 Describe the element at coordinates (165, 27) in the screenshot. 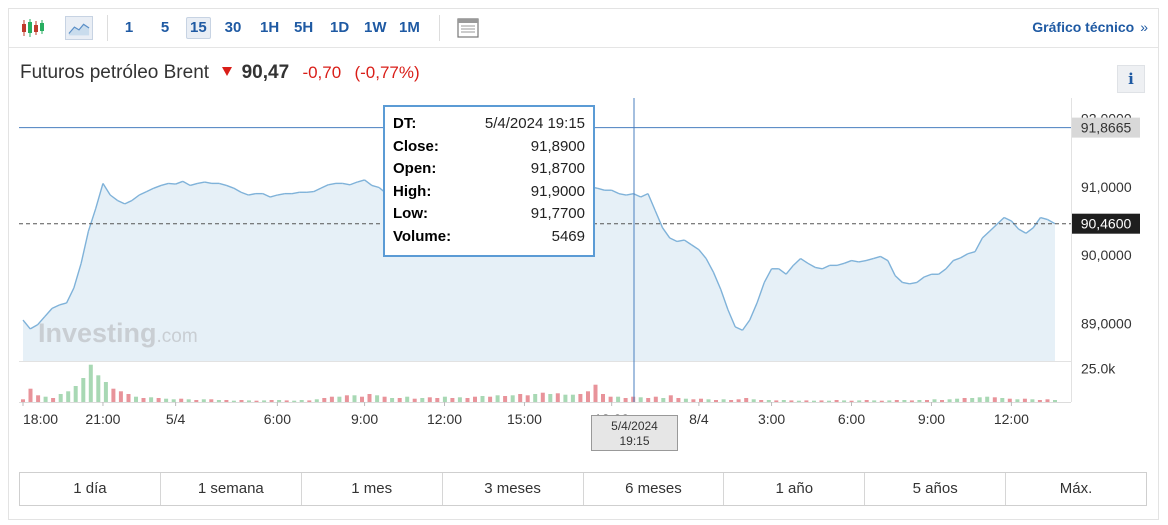

I see `interval-5: 5` at that location.